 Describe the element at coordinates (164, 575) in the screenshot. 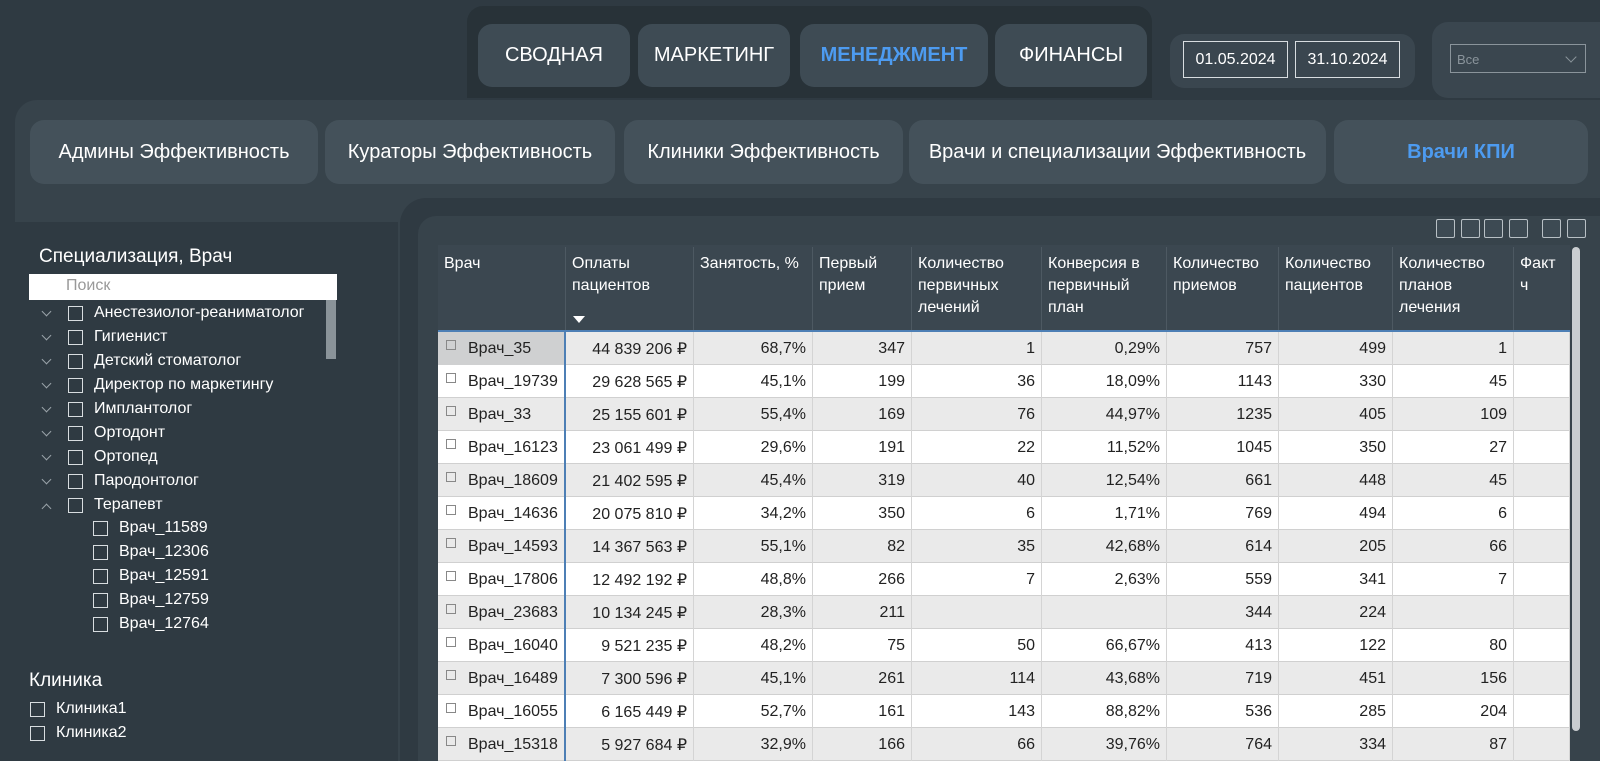

I see `filter-item: Врач_12591` at that location.